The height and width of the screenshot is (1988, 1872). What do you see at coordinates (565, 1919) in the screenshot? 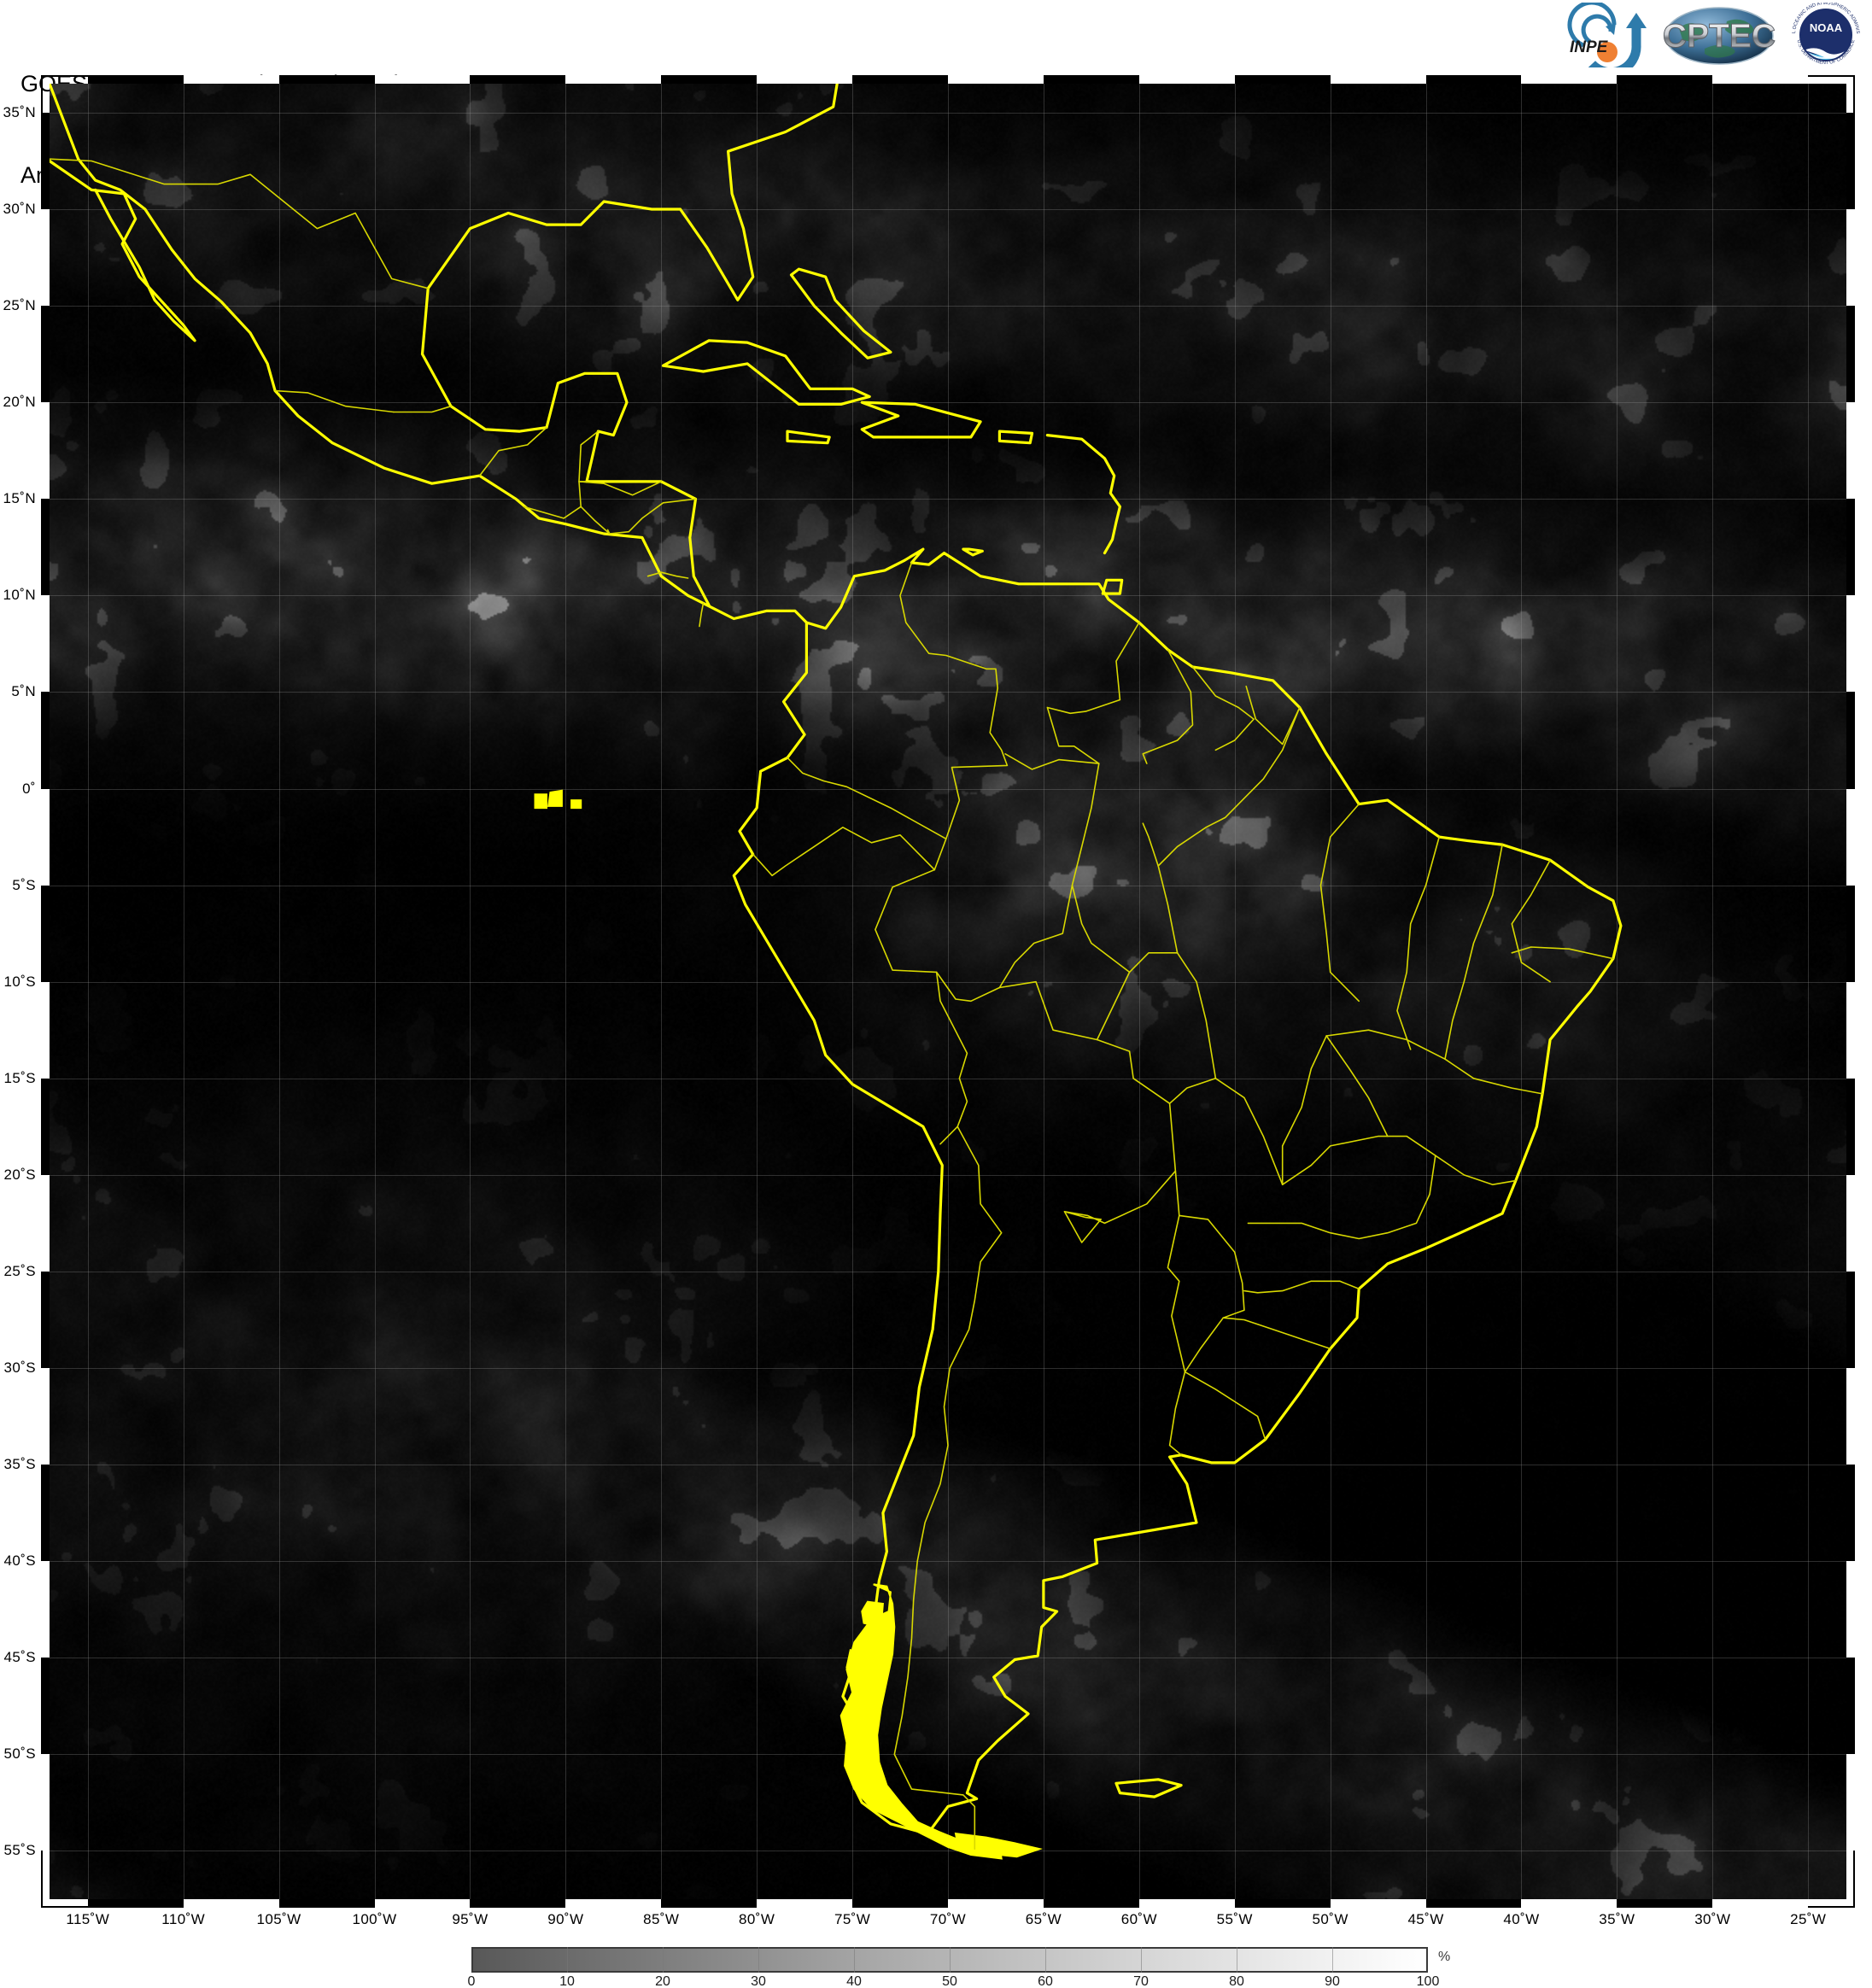
I see `lon-tick-label: 90˚W` at bounding box center [565, 1919].